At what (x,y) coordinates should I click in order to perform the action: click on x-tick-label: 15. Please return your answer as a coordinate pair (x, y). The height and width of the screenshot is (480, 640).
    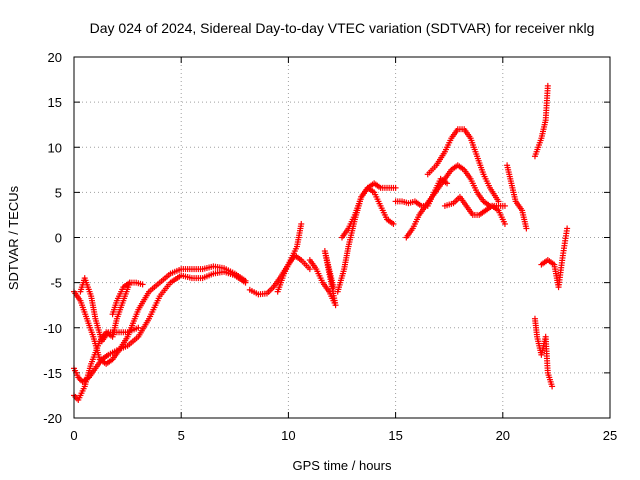
    Looking at the image, I should click on (395, 435).